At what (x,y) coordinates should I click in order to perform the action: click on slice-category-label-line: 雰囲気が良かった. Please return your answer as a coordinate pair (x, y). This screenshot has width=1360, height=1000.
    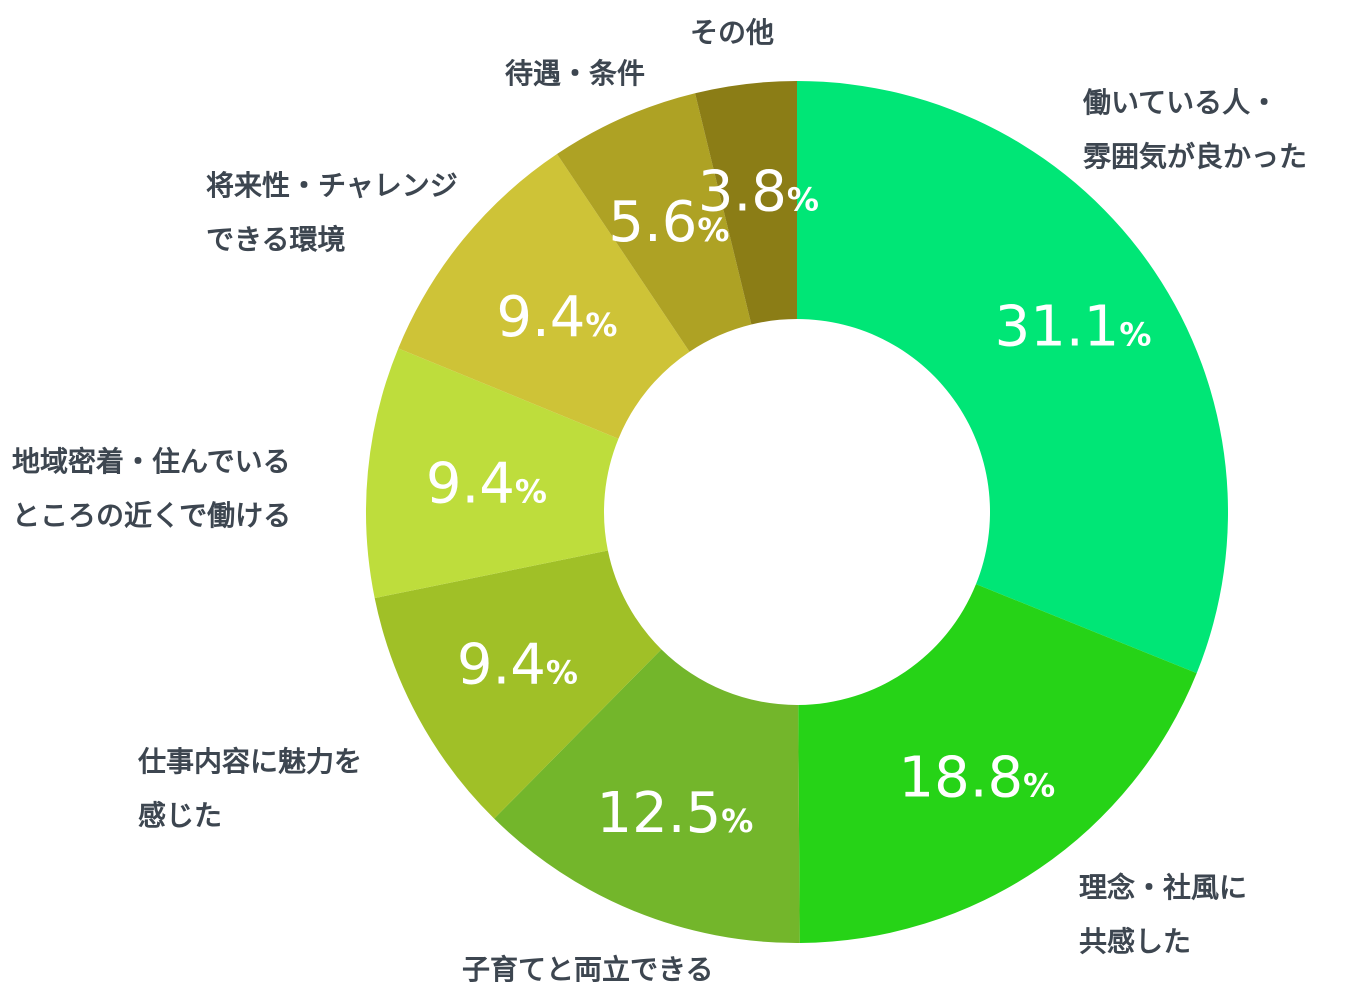
    Looking at the image, I should click on (1195, 156).